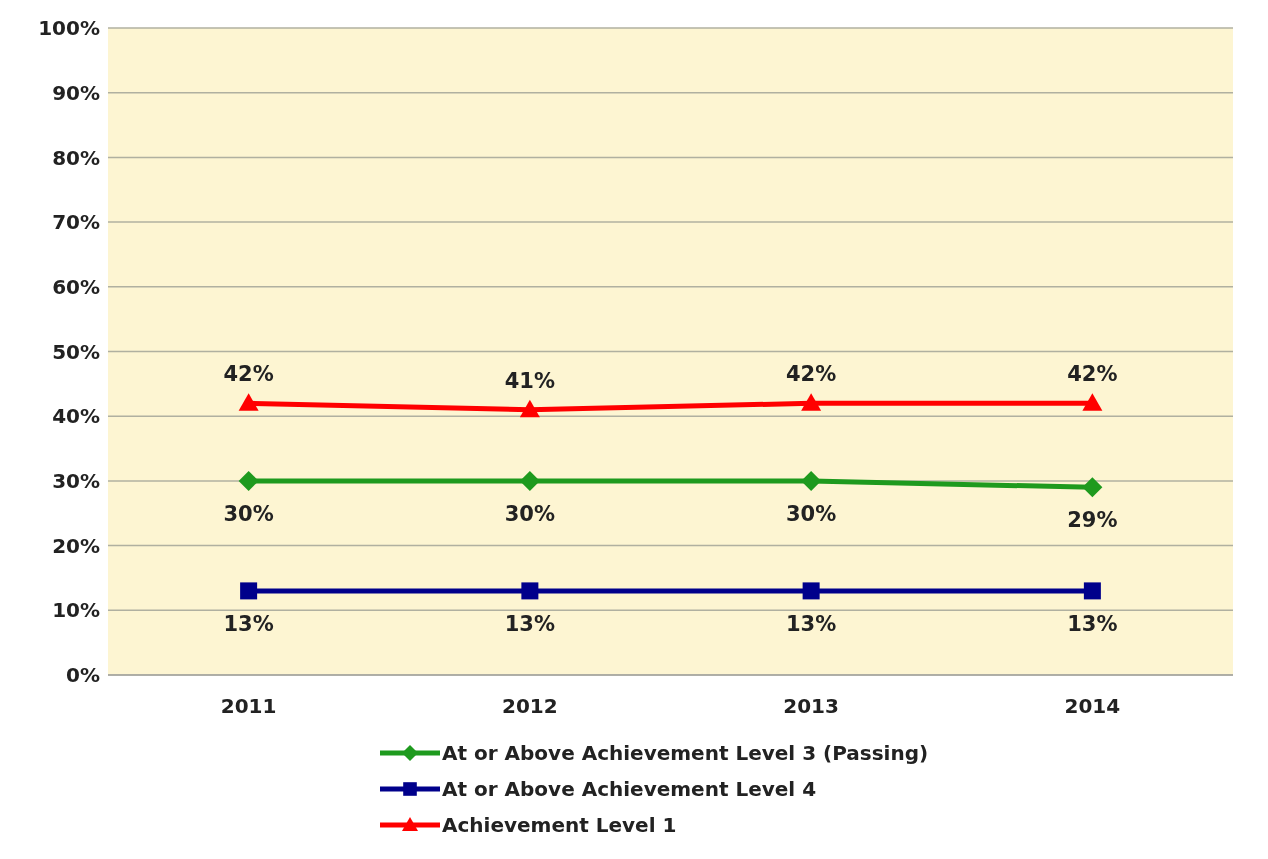 This screenshot has width=1268, height=859. I want to click on y-tick-label: 0%, so click(83, 675).